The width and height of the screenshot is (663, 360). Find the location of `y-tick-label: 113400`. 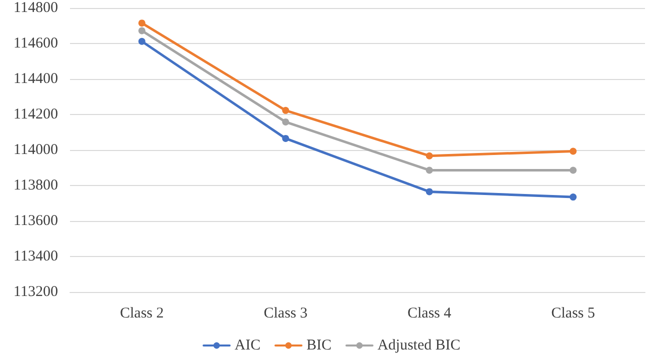

y-tick-label: 113400 is located at coordinates (36, 256).